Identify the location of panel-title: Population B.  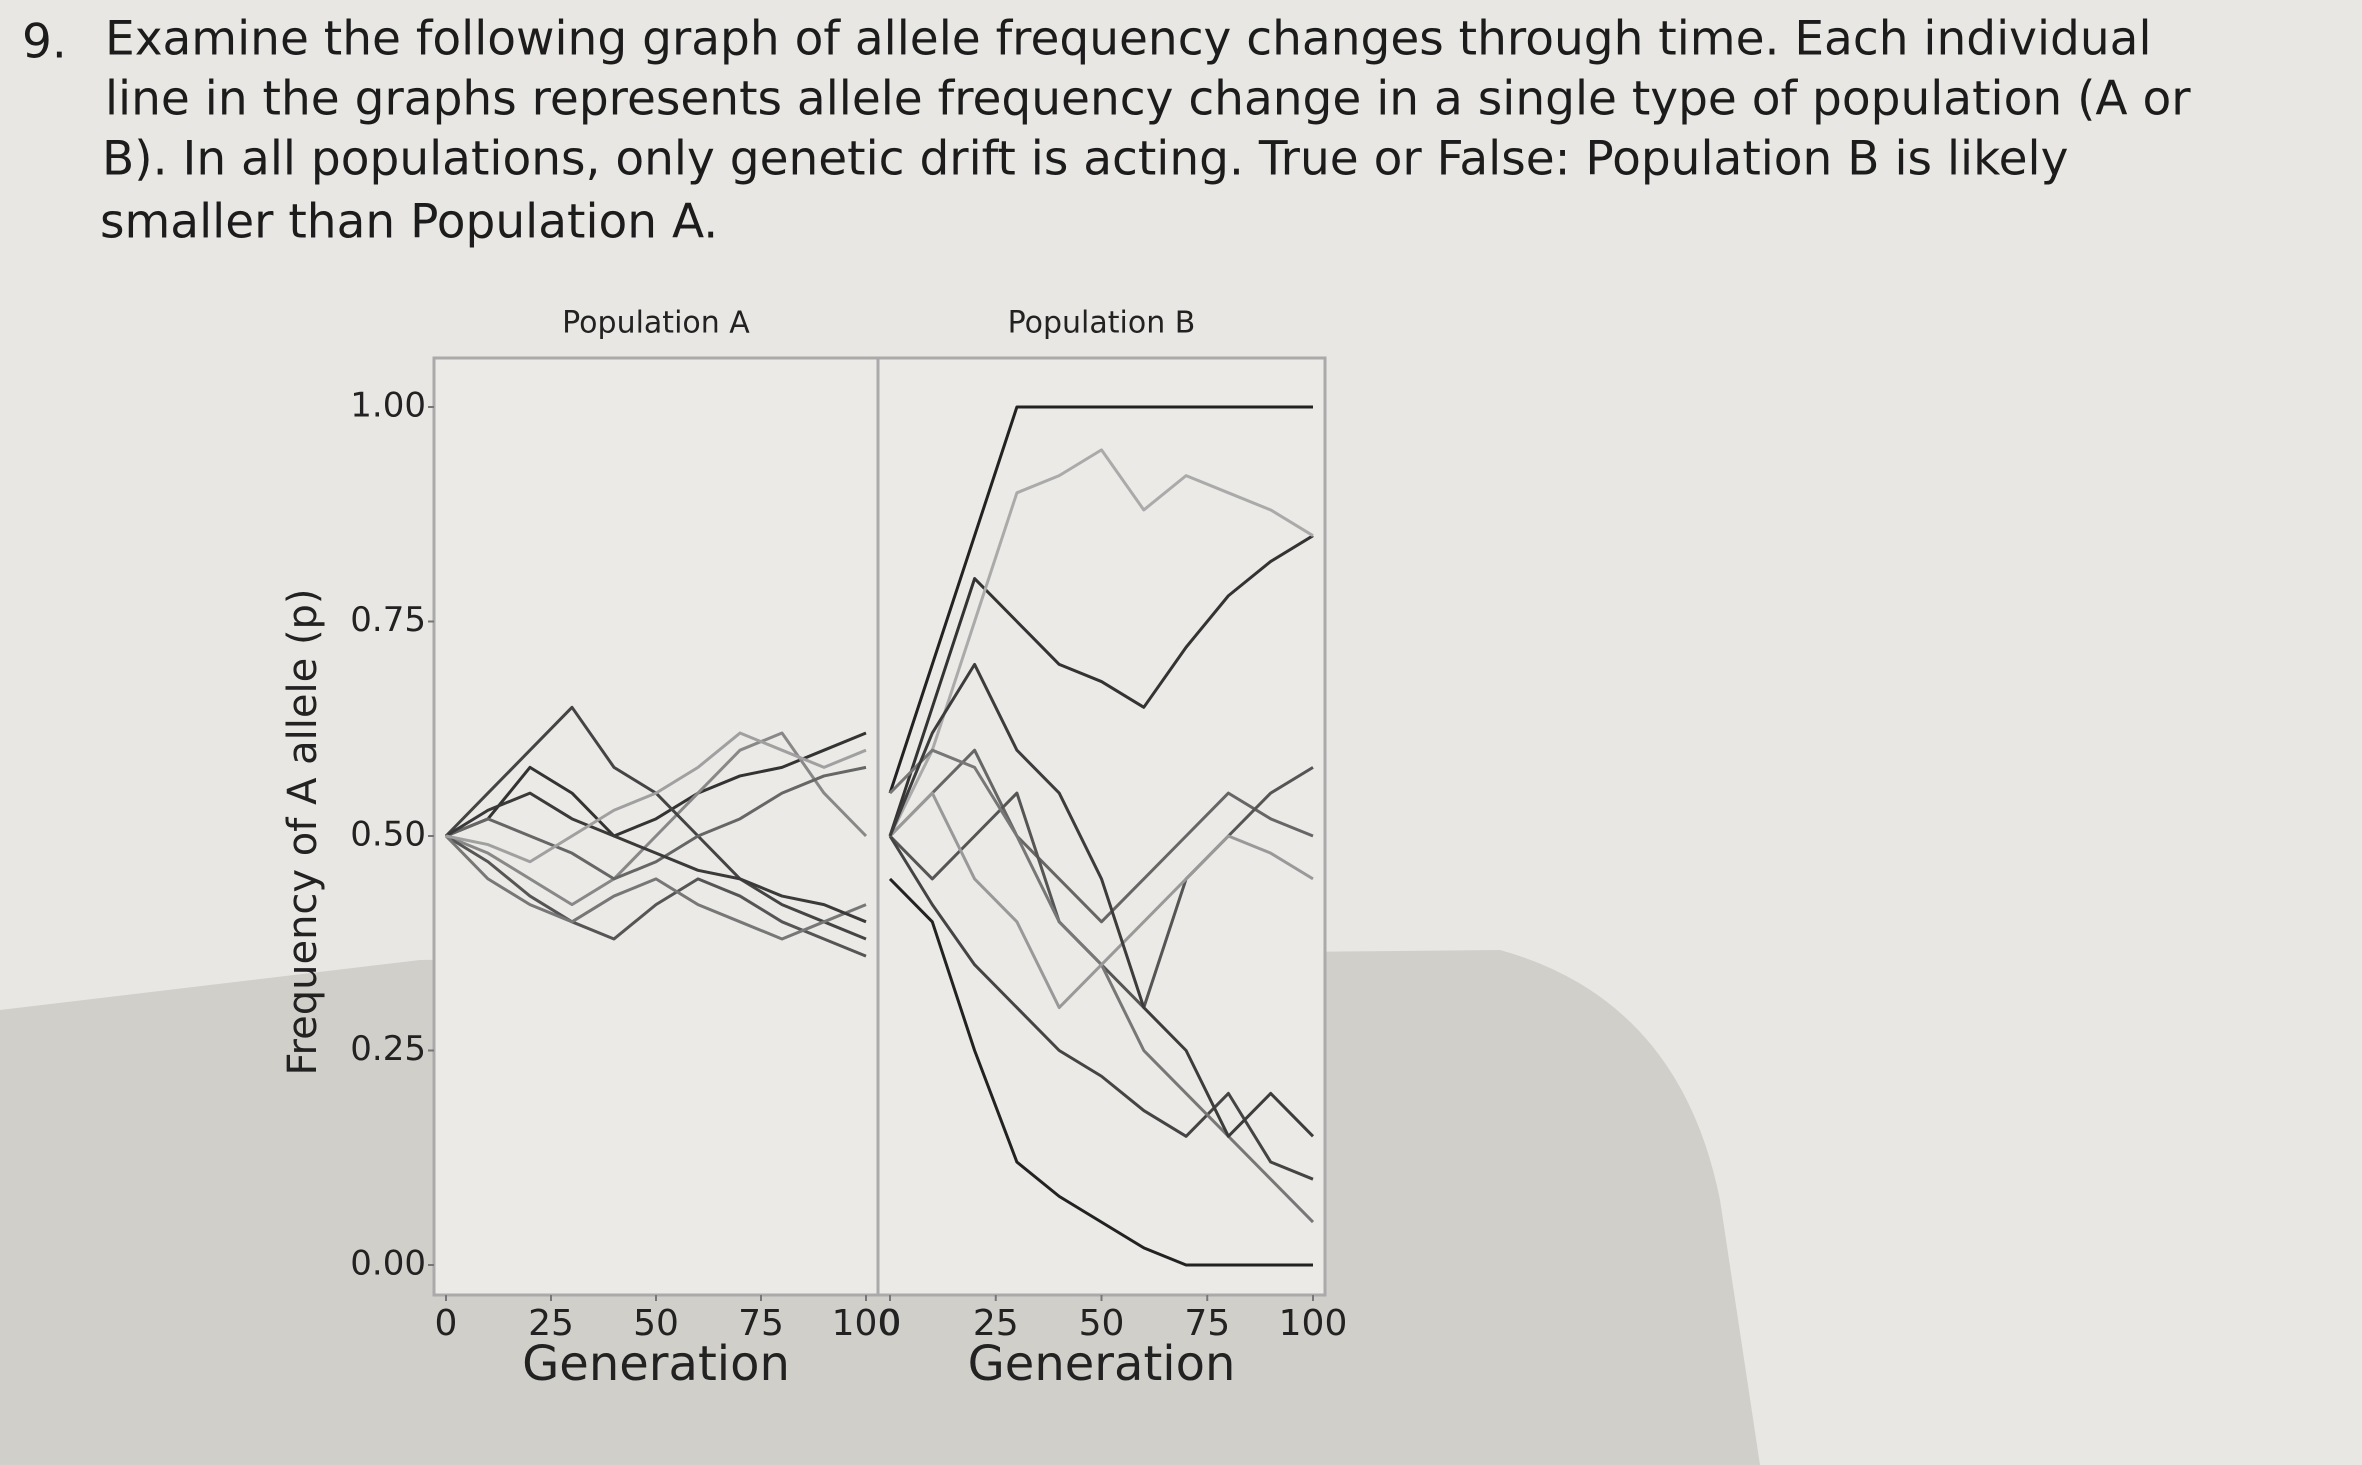
(1102, 323).